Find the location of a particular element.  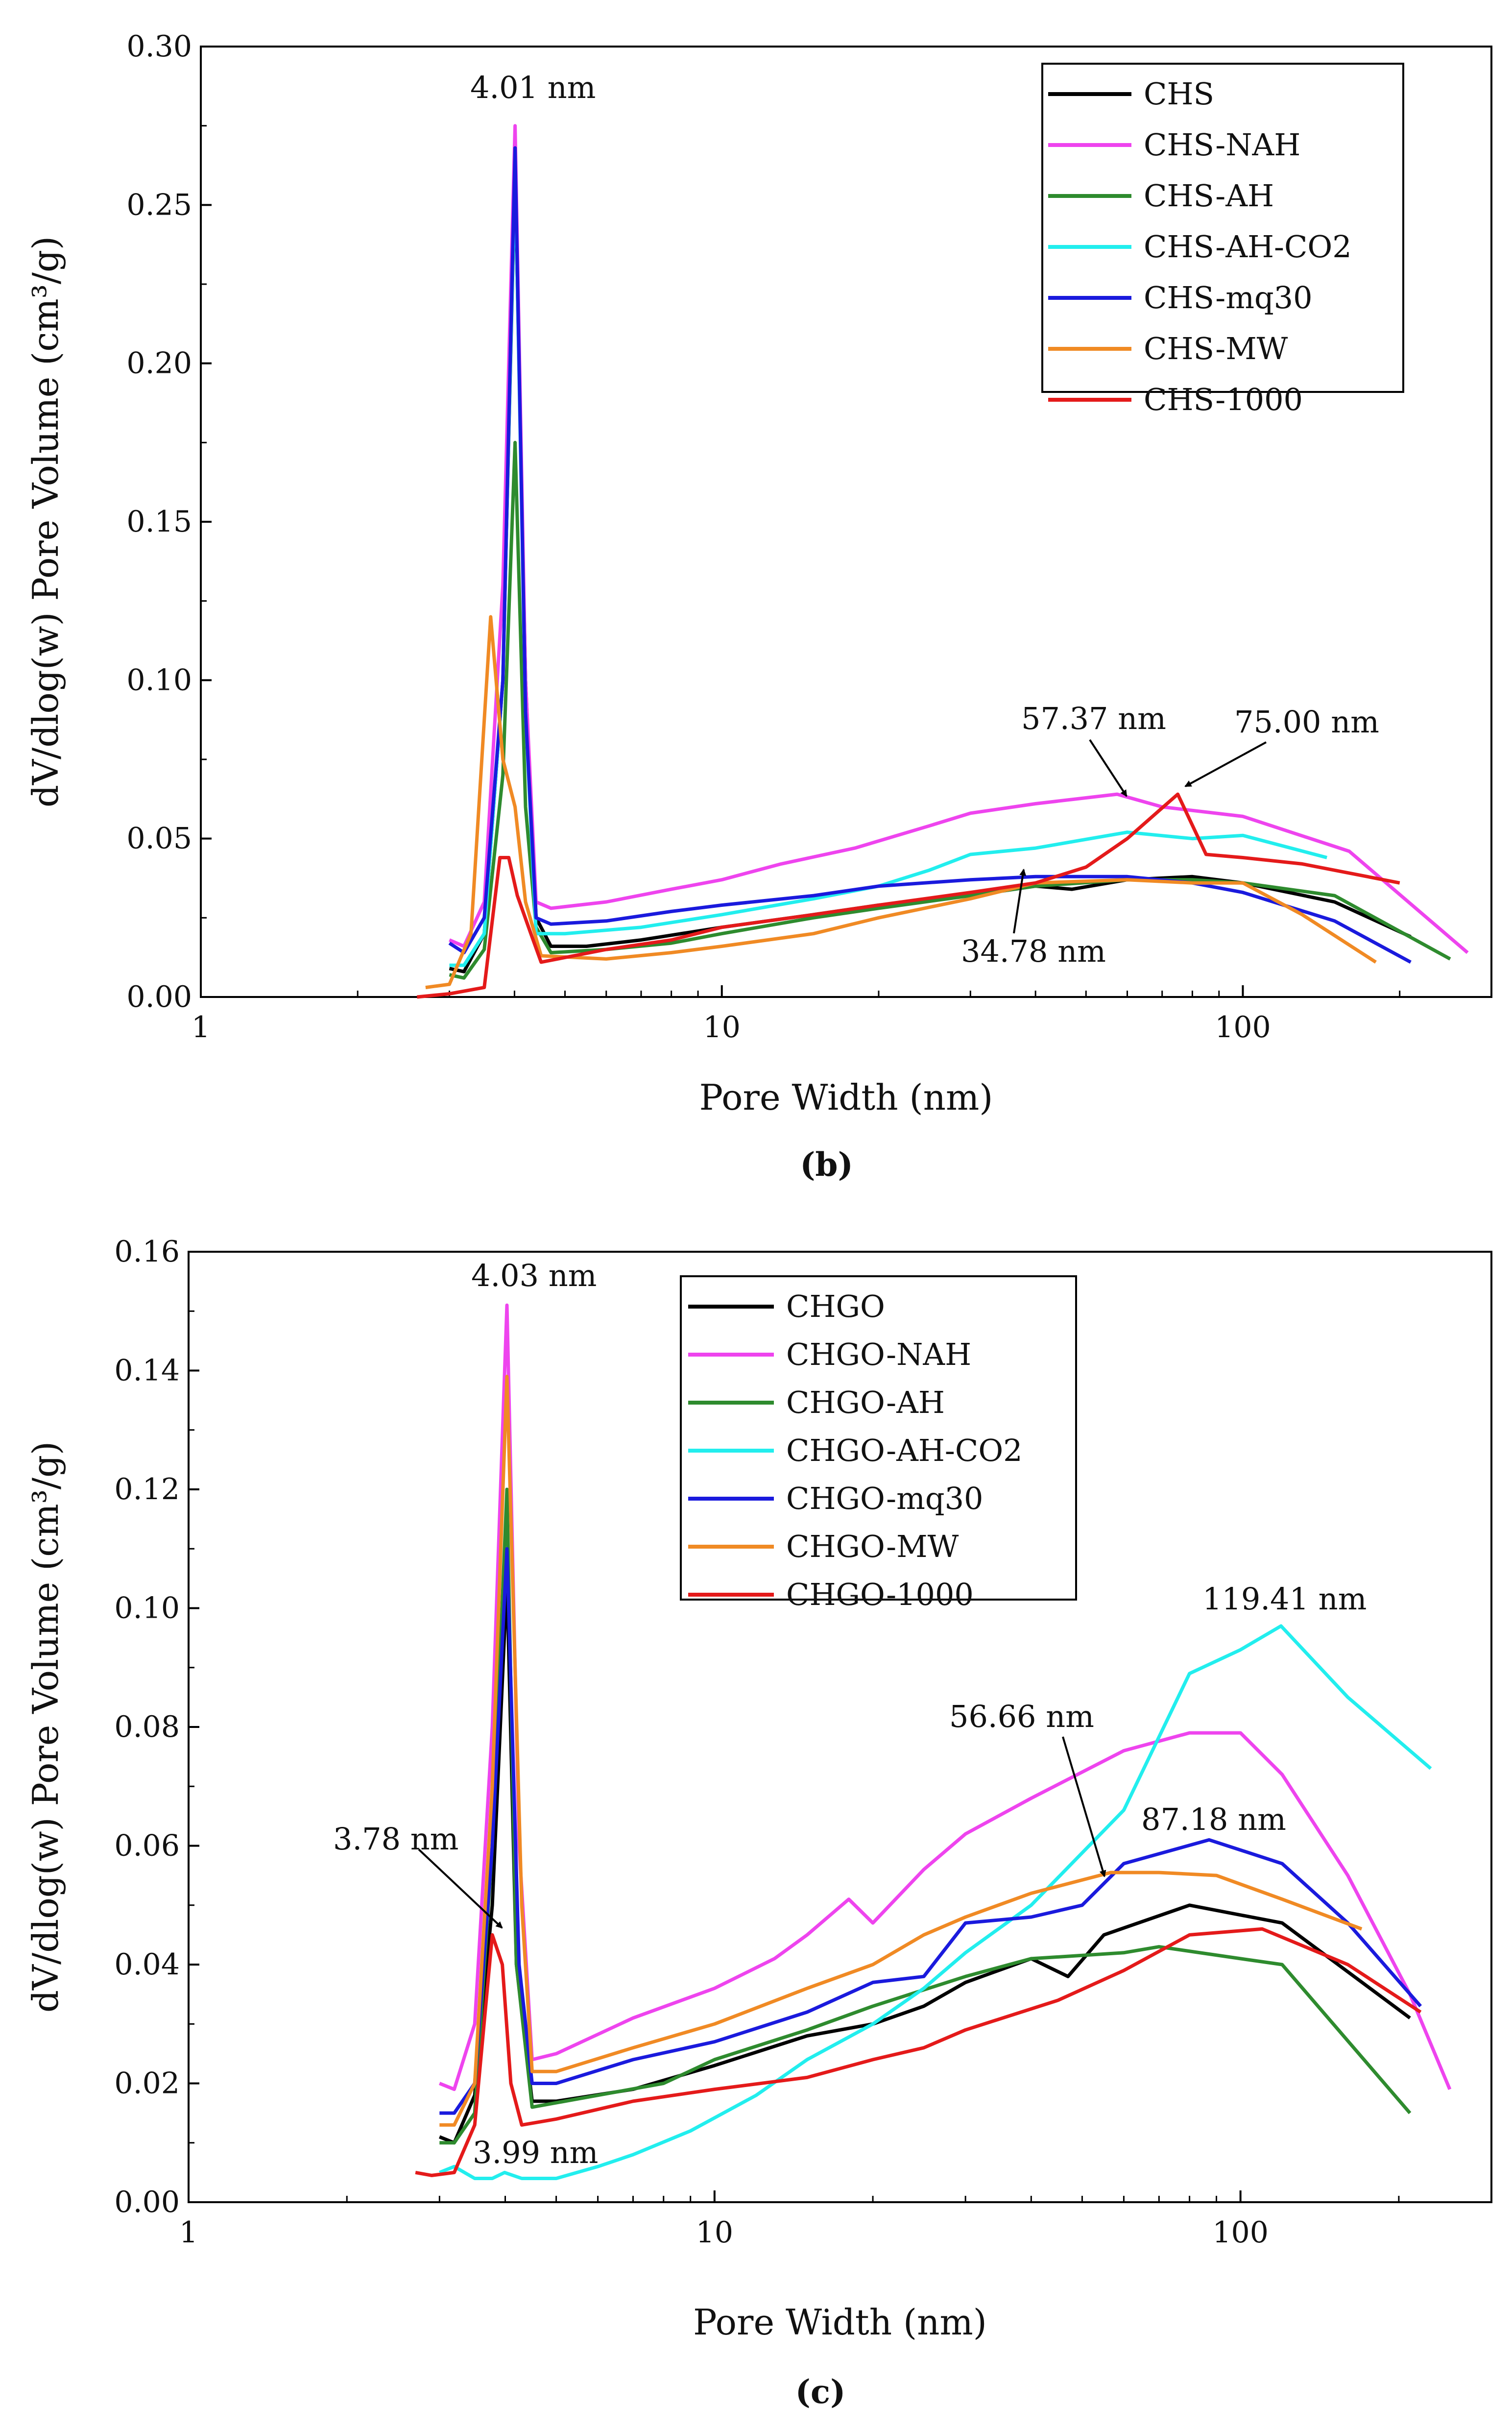

legend-label-chs-mq30: CHS-mq30 is located at coordinates (1228, 298).